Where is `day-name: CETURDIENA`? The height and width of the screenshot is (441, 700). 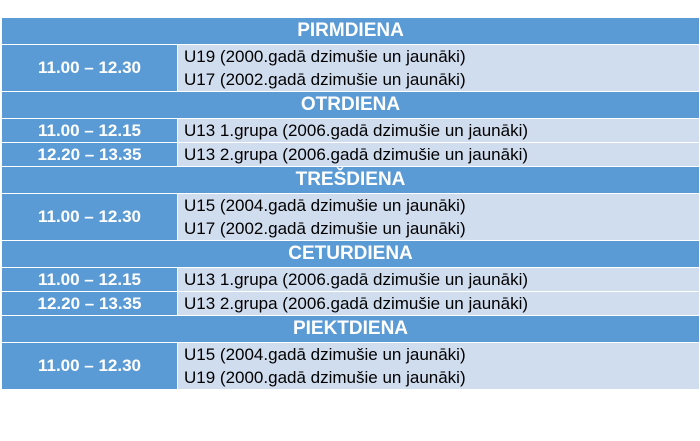
day-name: CETURDIENA is located at coordinates (350, 254).